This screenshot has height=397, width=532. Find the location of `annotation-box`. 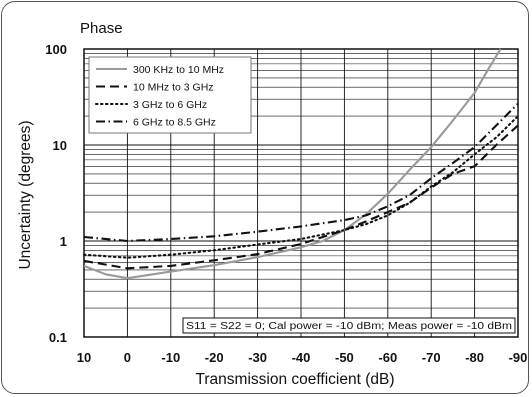

annotation-box is located at coordinates (349, 325).